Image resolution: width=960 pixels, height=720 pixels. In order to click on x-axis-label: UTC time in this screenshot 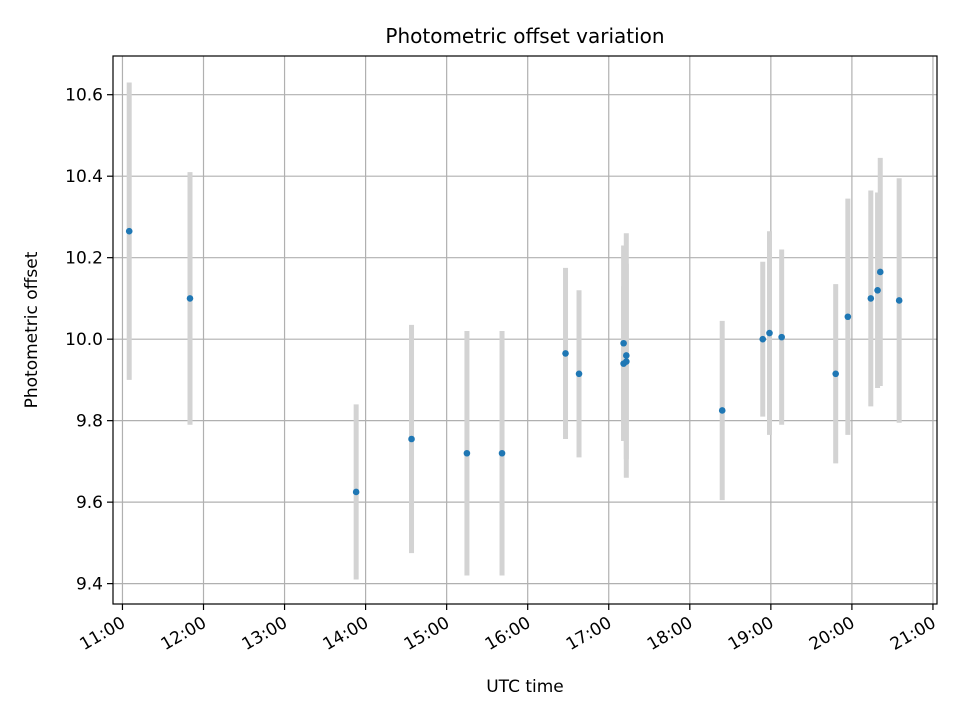, I will do `click(525, 687)`.